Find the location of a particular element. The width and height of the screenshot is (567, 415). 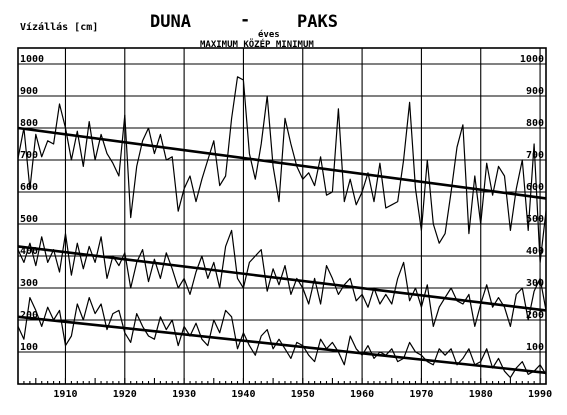

y-tick-label: 800 is located at coordinates (29, 123).